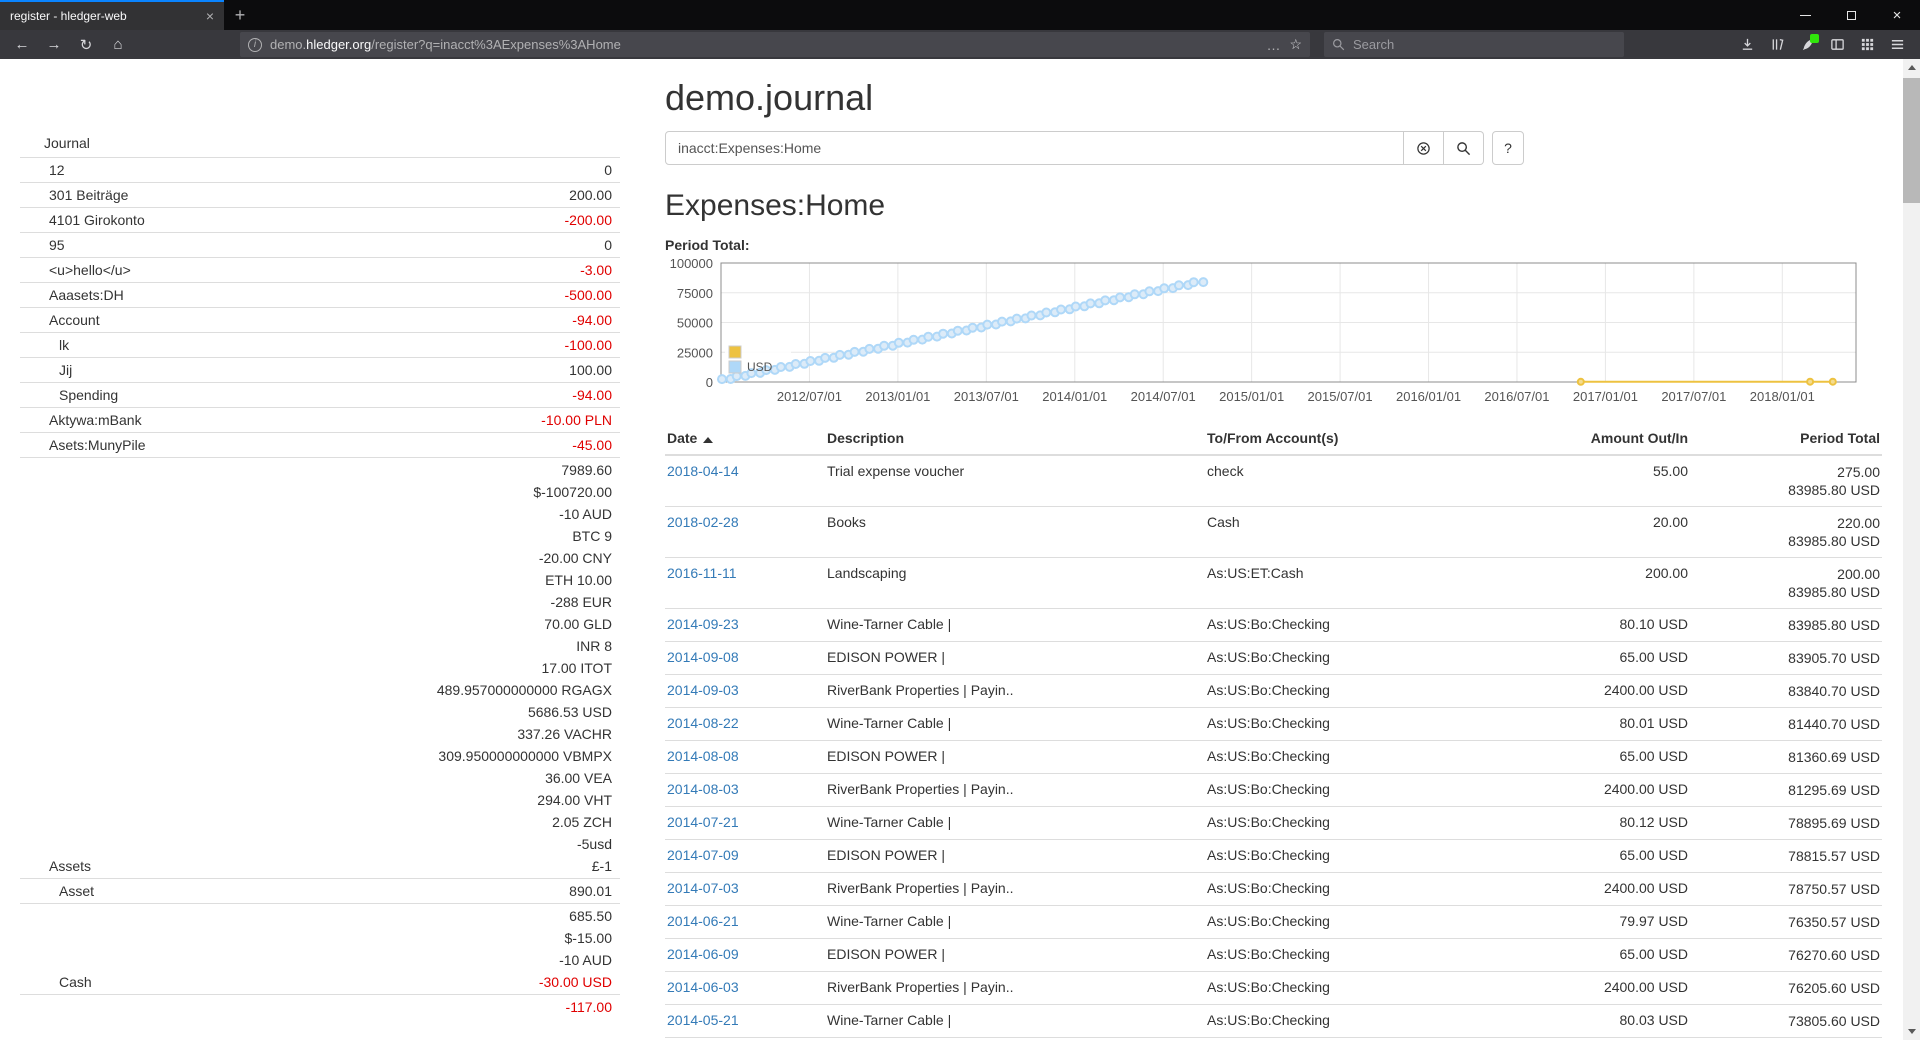 The image size is (1920, 1040). Describe the element at coordinates (1350, 481) in the screenshot. I see `transaction-account-cell: check` at that location.